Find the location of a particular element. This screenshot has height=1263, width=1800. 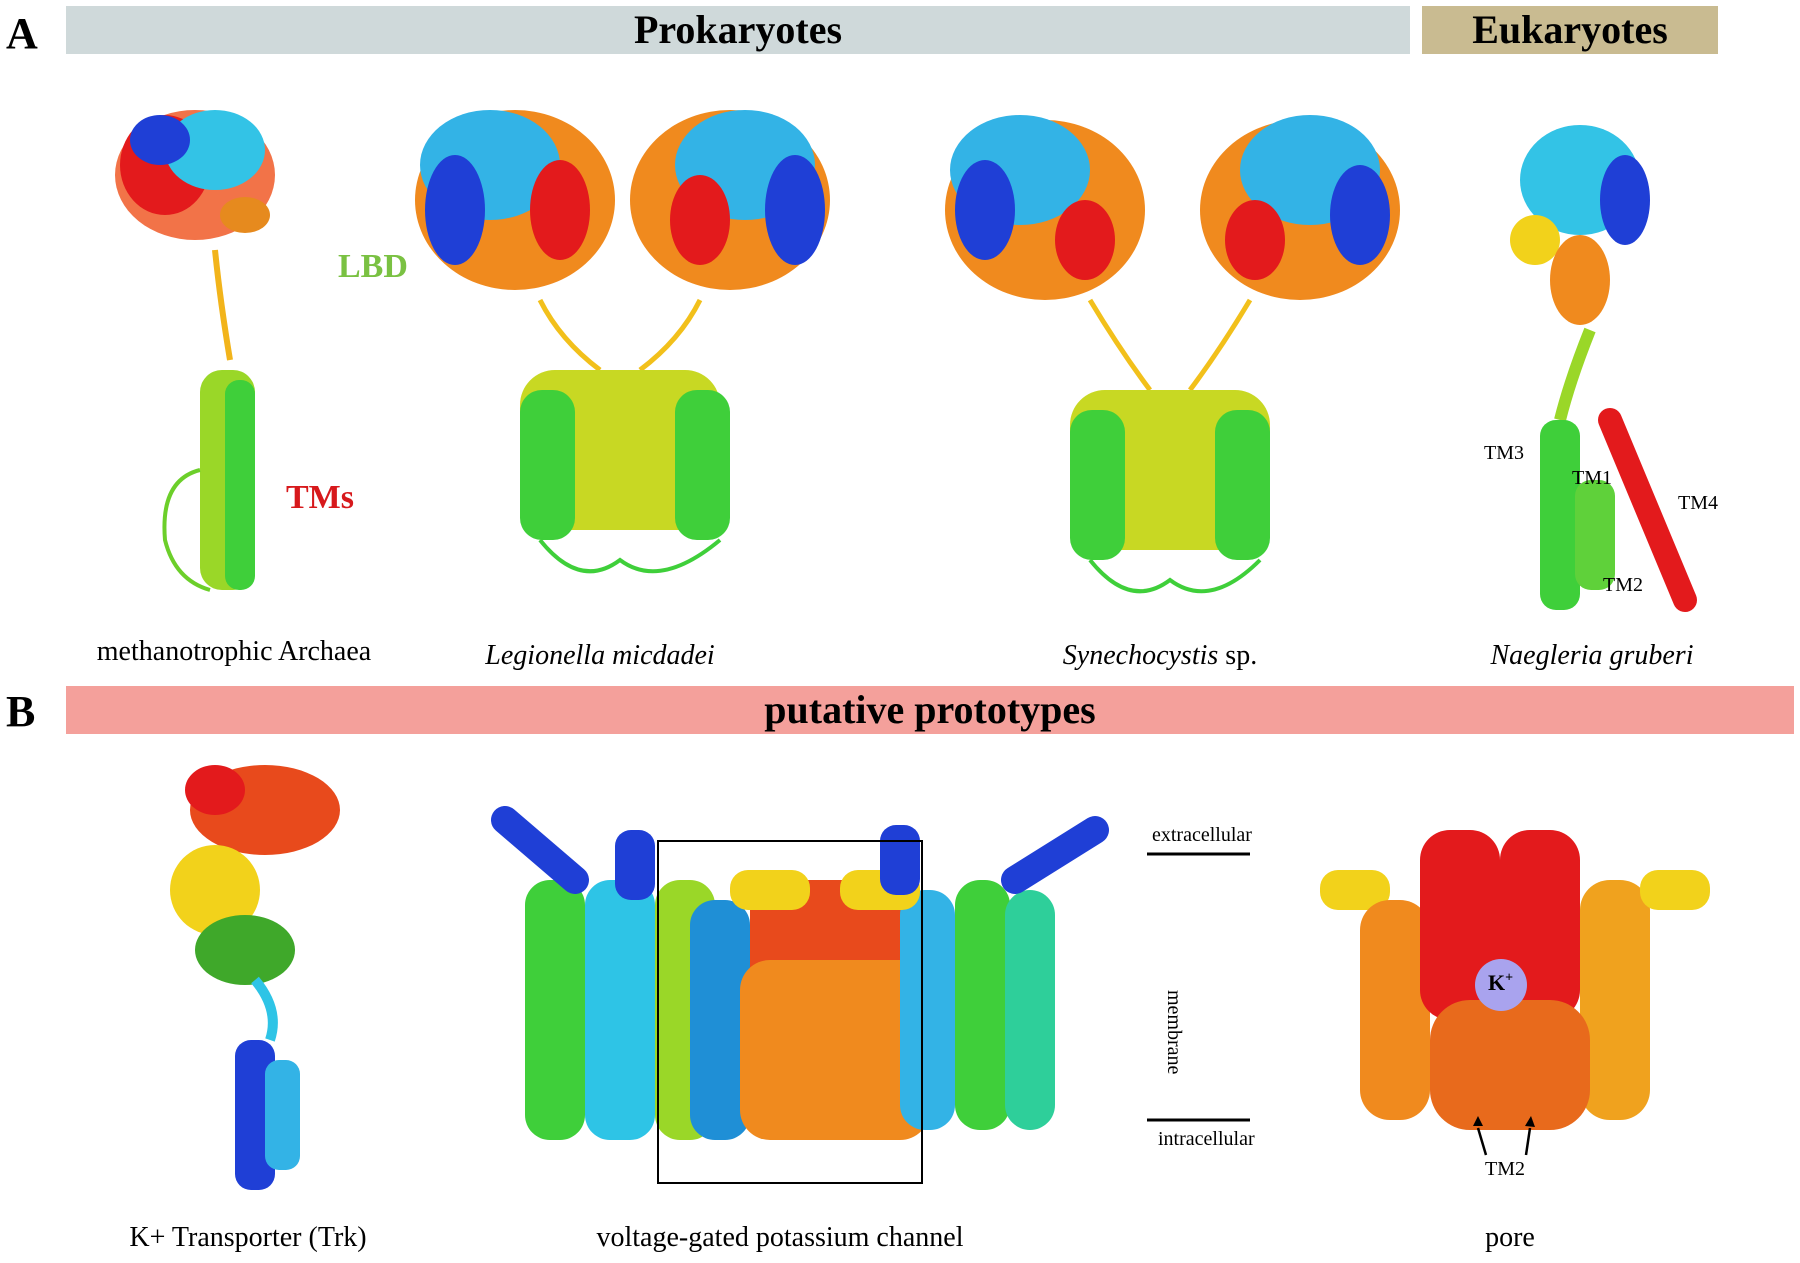

pore-structure is located at coordinates (1515, 993).